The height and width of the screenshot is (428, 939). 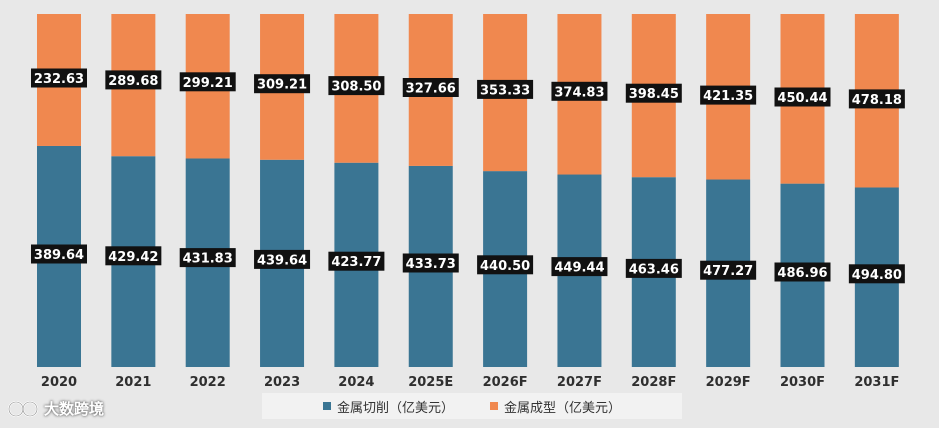 I want to click on category-label-2031F: 2031F, so click(x=876, y=382).